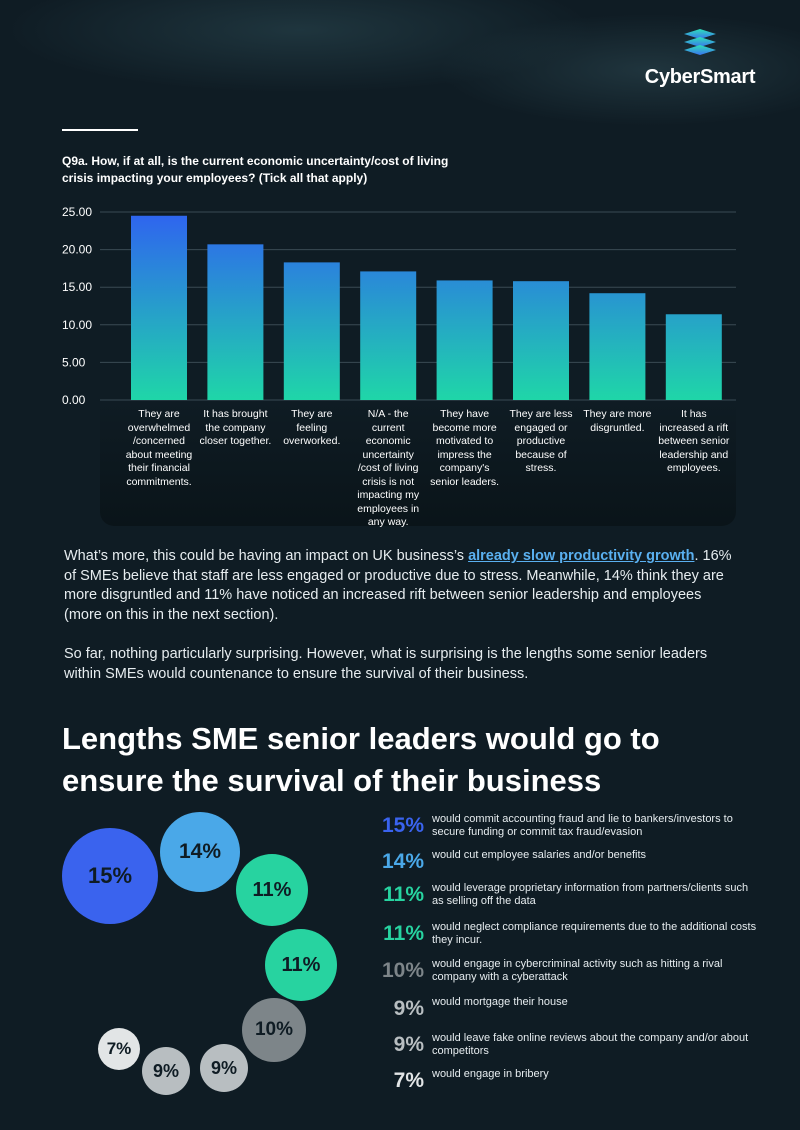 The height and width of the screenshot is (1130, 800). I want to click on x-category-label: They are more disgruntled., so click(617, 421).